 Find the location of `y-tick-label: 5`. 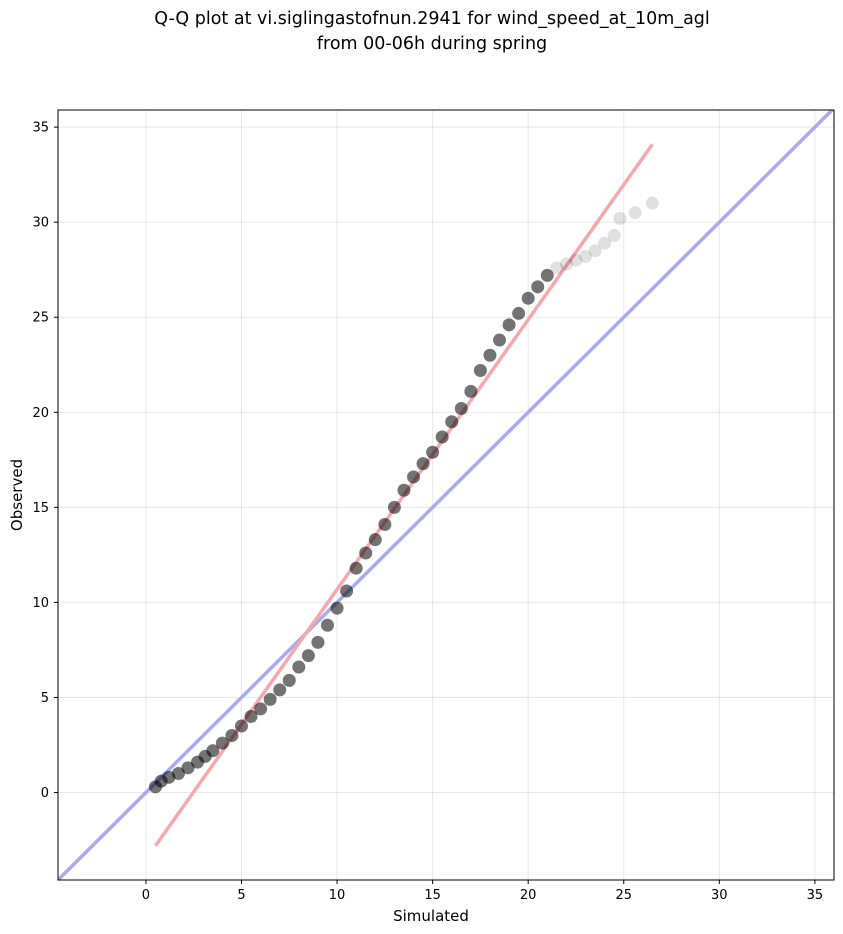

y-tick-label: 5 is located at coordinates (45, 698).